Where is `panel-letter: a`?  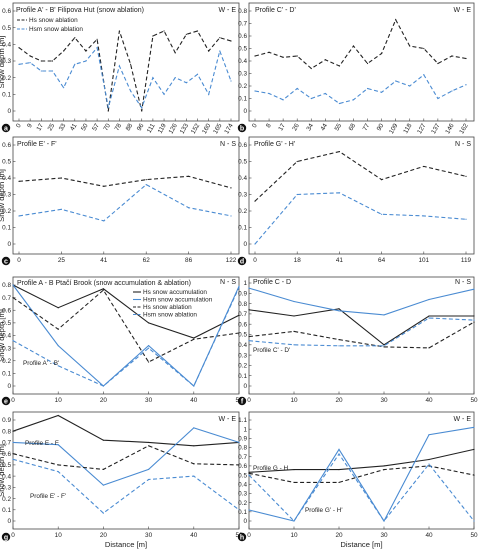
panel-letter: a is located at coordinates (6, 129).